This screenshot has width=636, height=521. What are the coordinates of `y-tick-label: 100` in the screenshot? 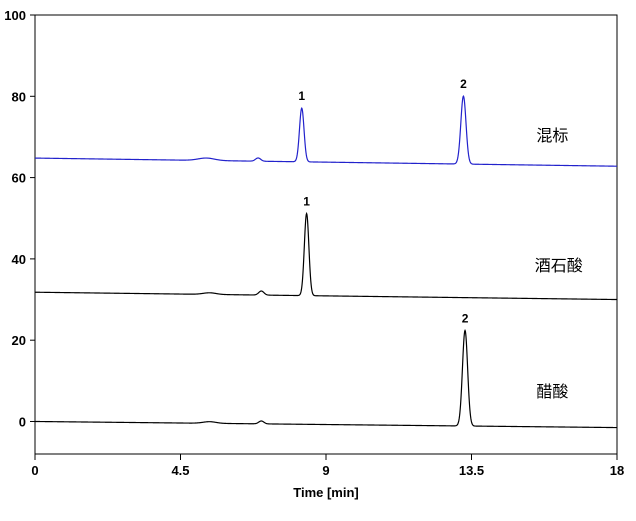 It's located at (15, 15).